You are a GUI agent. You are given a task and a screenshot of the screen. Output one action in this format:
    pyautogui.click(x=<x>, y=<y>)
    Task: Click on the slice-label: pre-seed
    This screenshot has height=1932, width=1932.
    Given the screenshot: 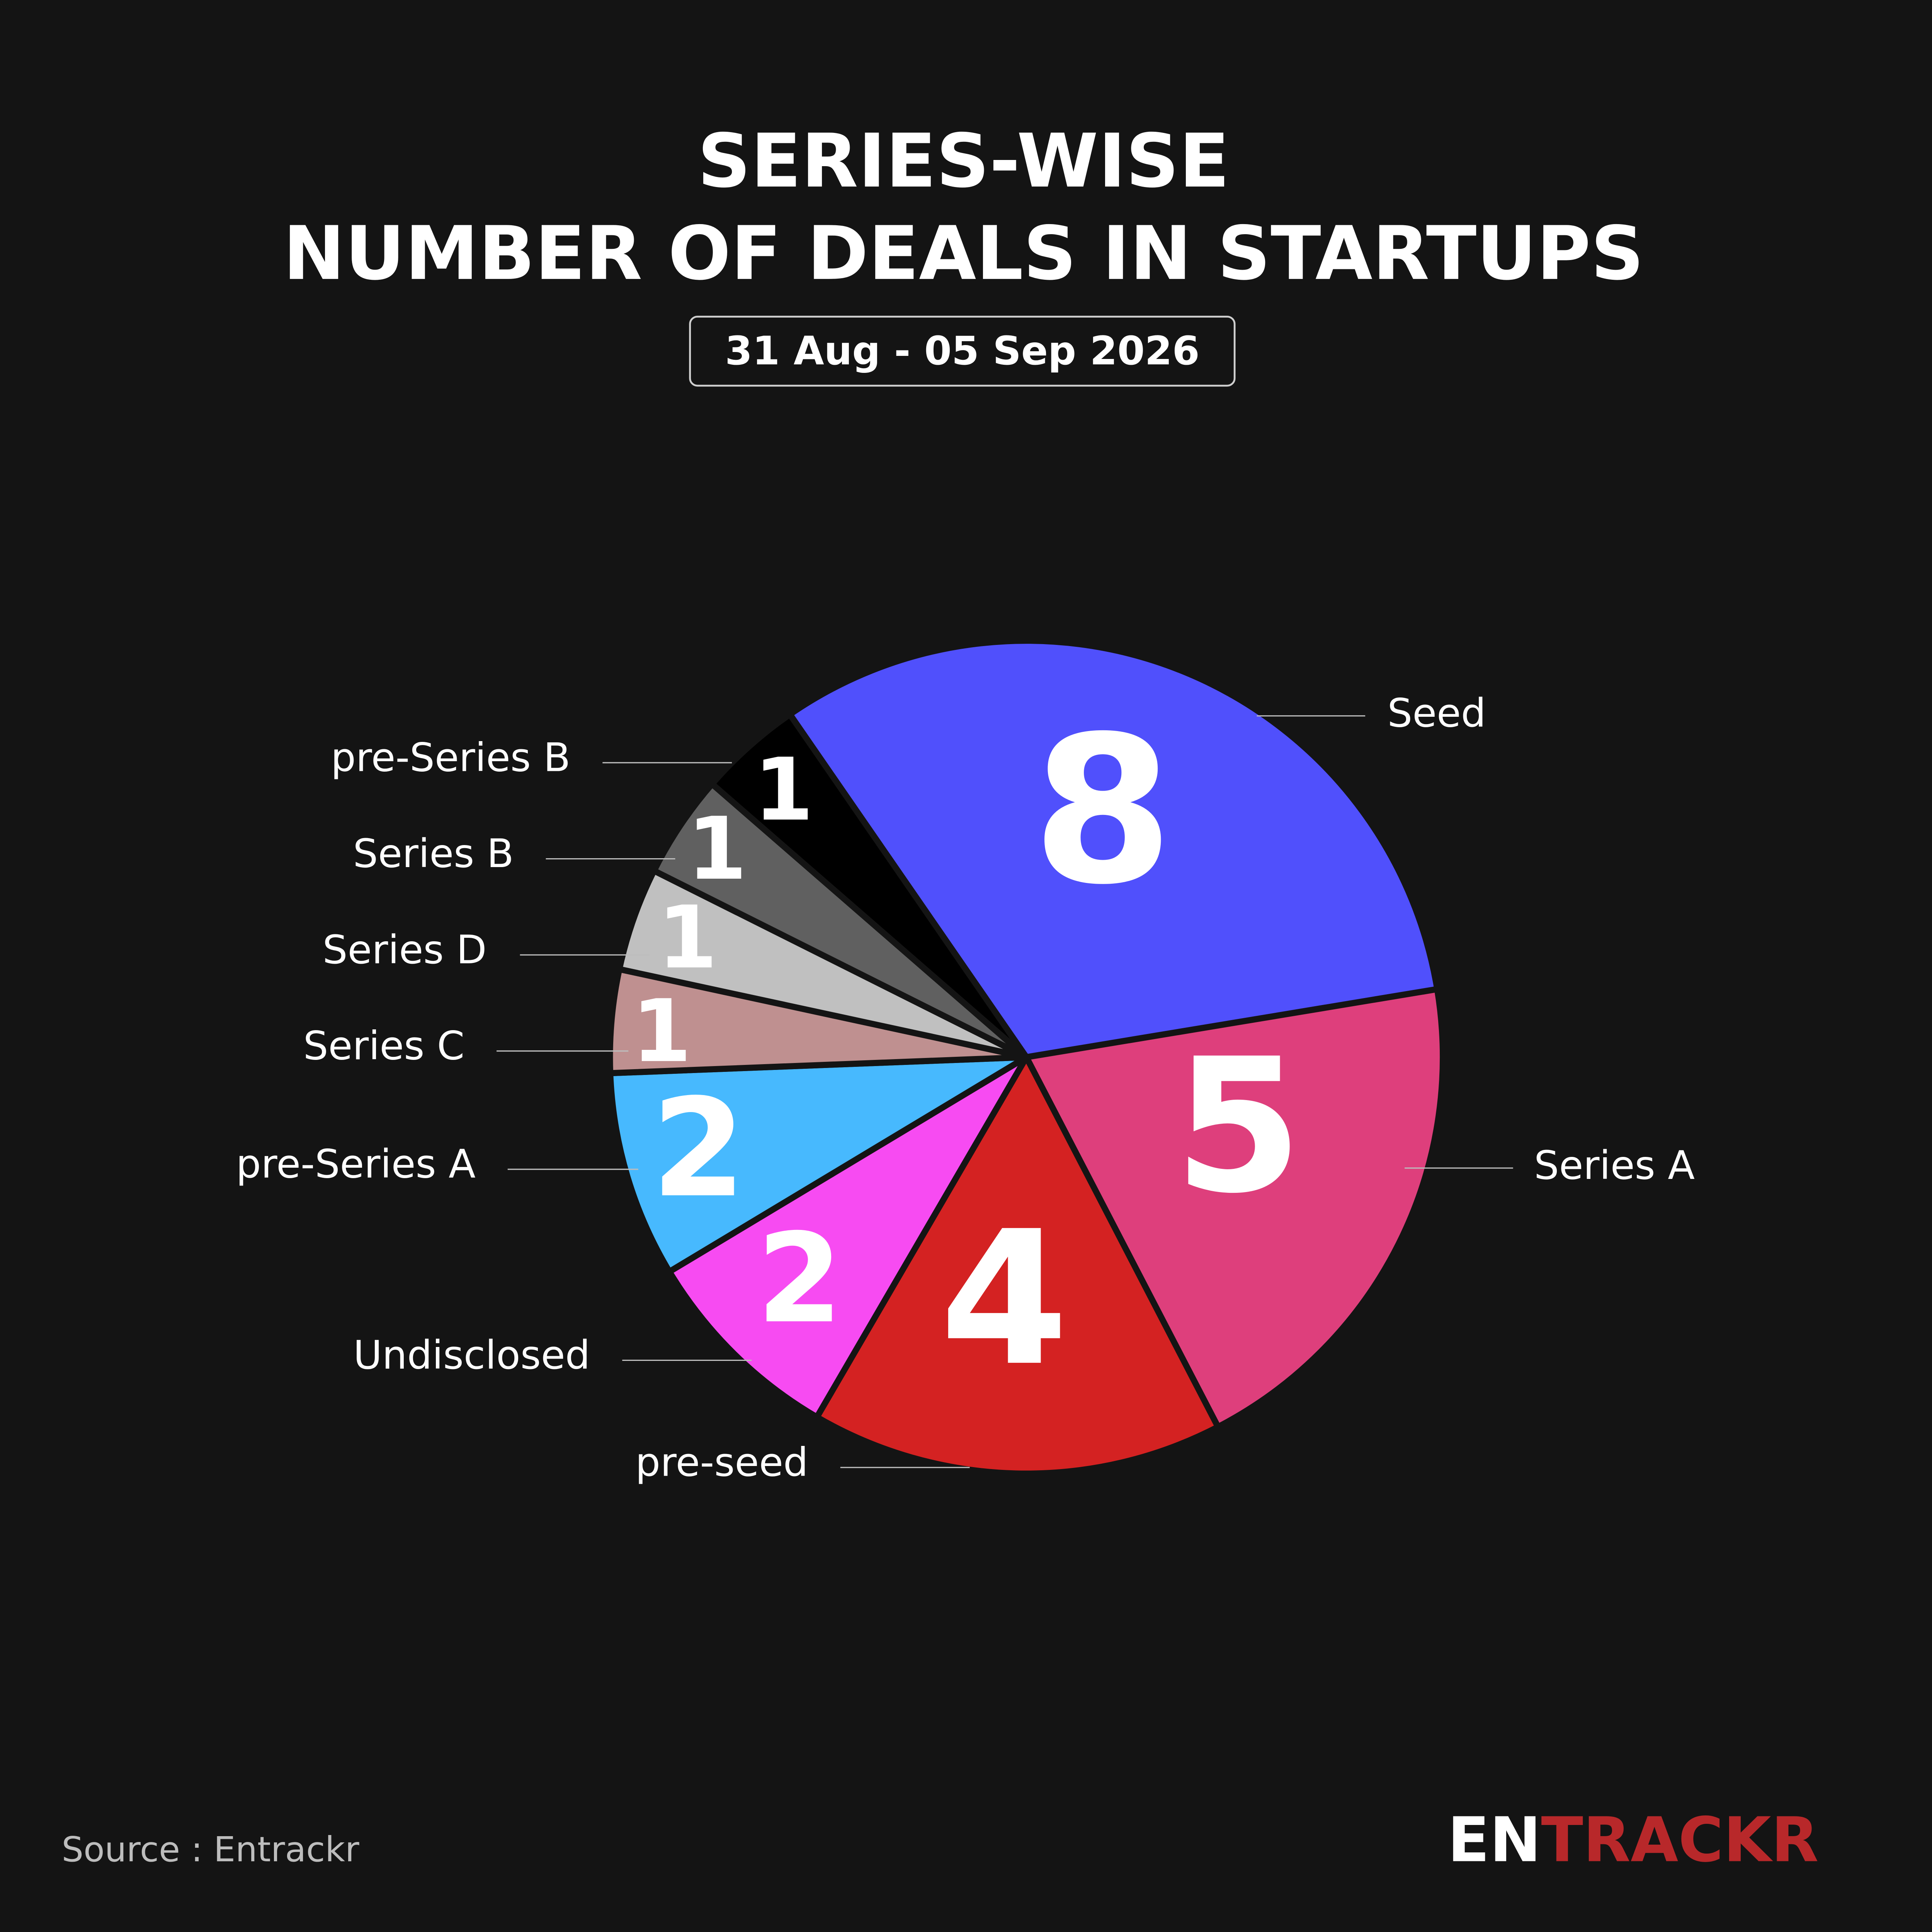 What is the action you would take?
    pyautogui.click(x=721, y=1462)
    